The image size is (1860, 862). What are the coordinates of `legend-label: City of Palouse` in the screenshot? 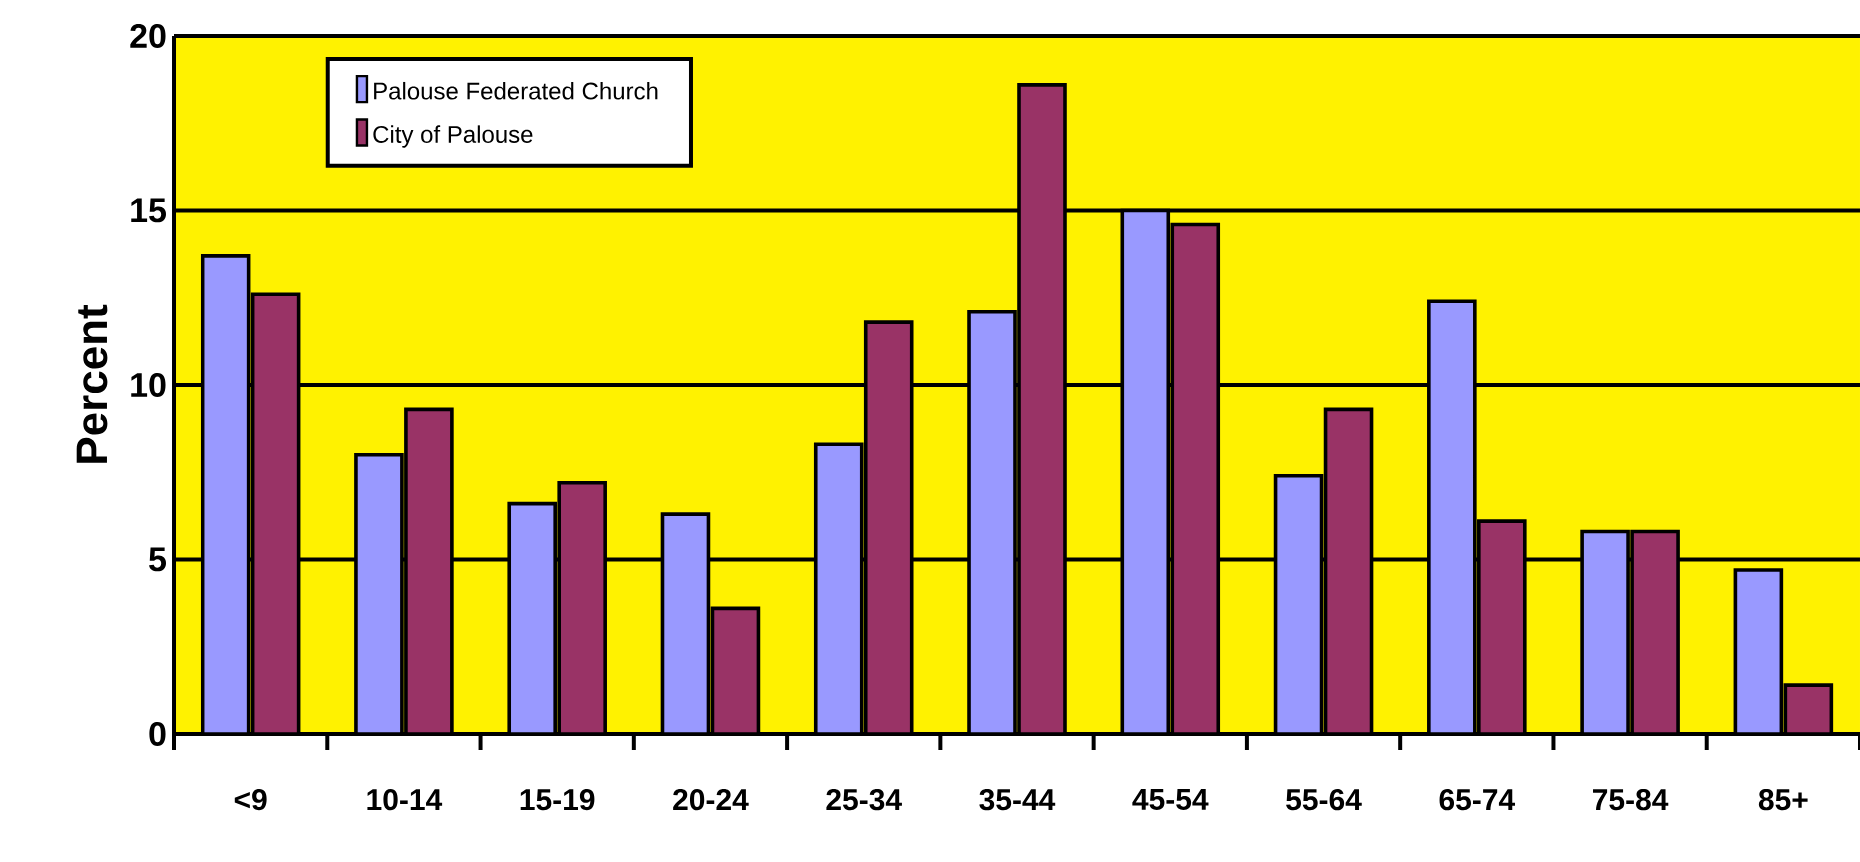 It's located at (453, 136).